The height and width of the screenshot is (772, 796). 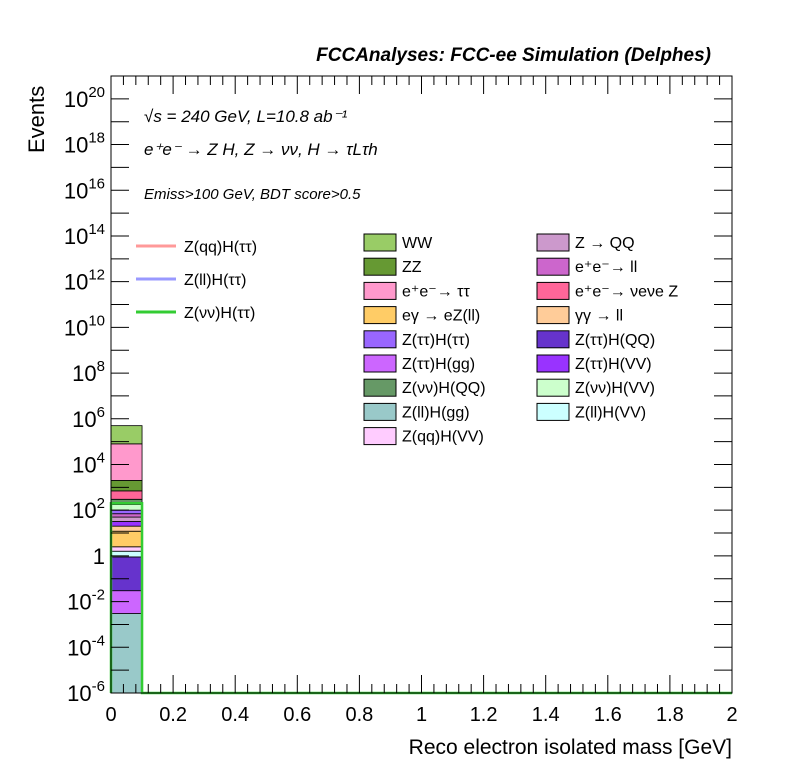 What do you see at coordinates (359, 715) in the screenshot?
I see `x-tick-label: 0.8` at bounding box center [359, 715].